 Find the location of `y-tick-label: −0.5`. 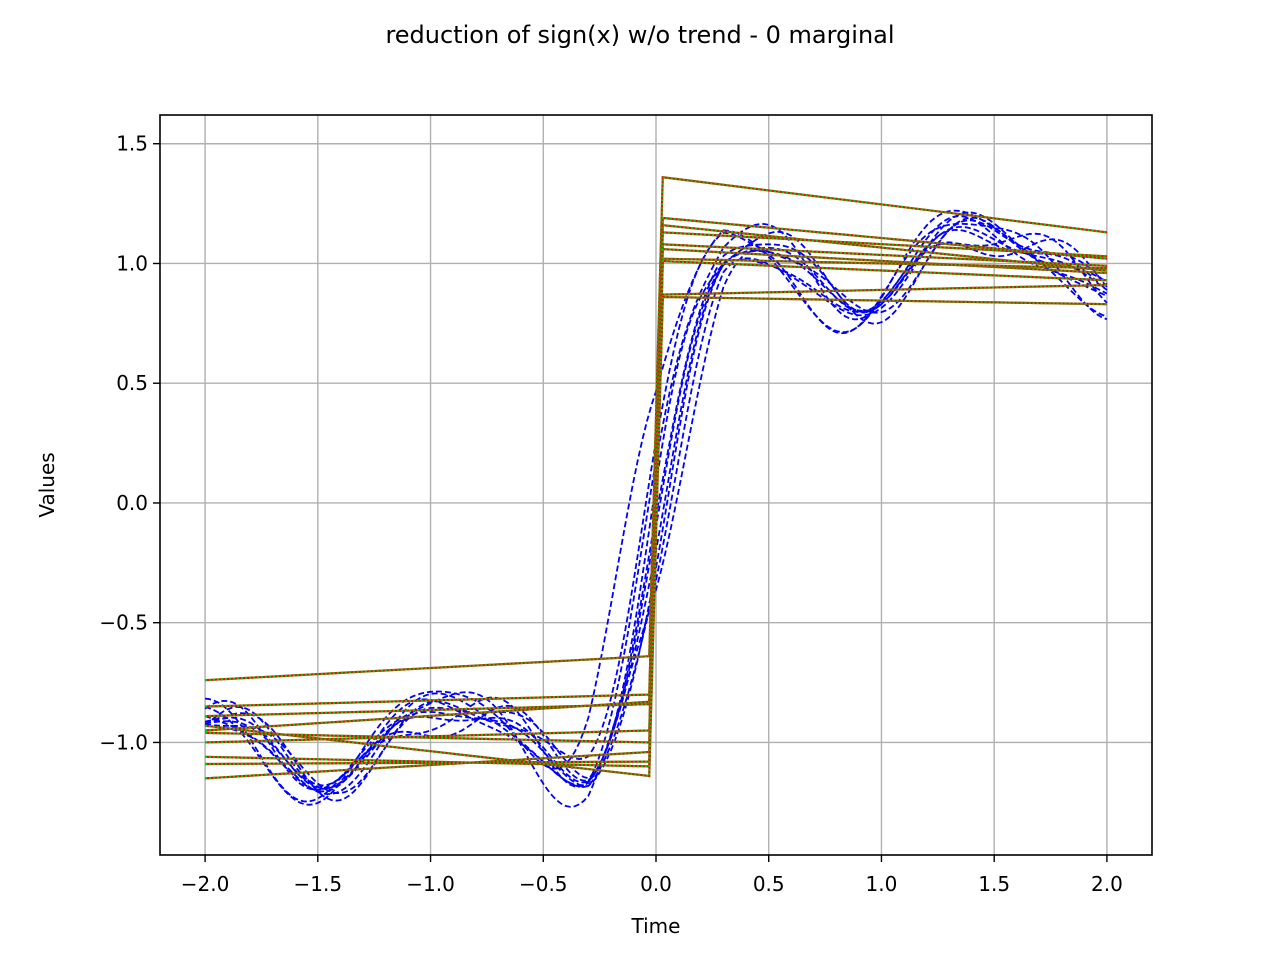

y-tick-label: −0.5 is located at coordinates (123, 623).